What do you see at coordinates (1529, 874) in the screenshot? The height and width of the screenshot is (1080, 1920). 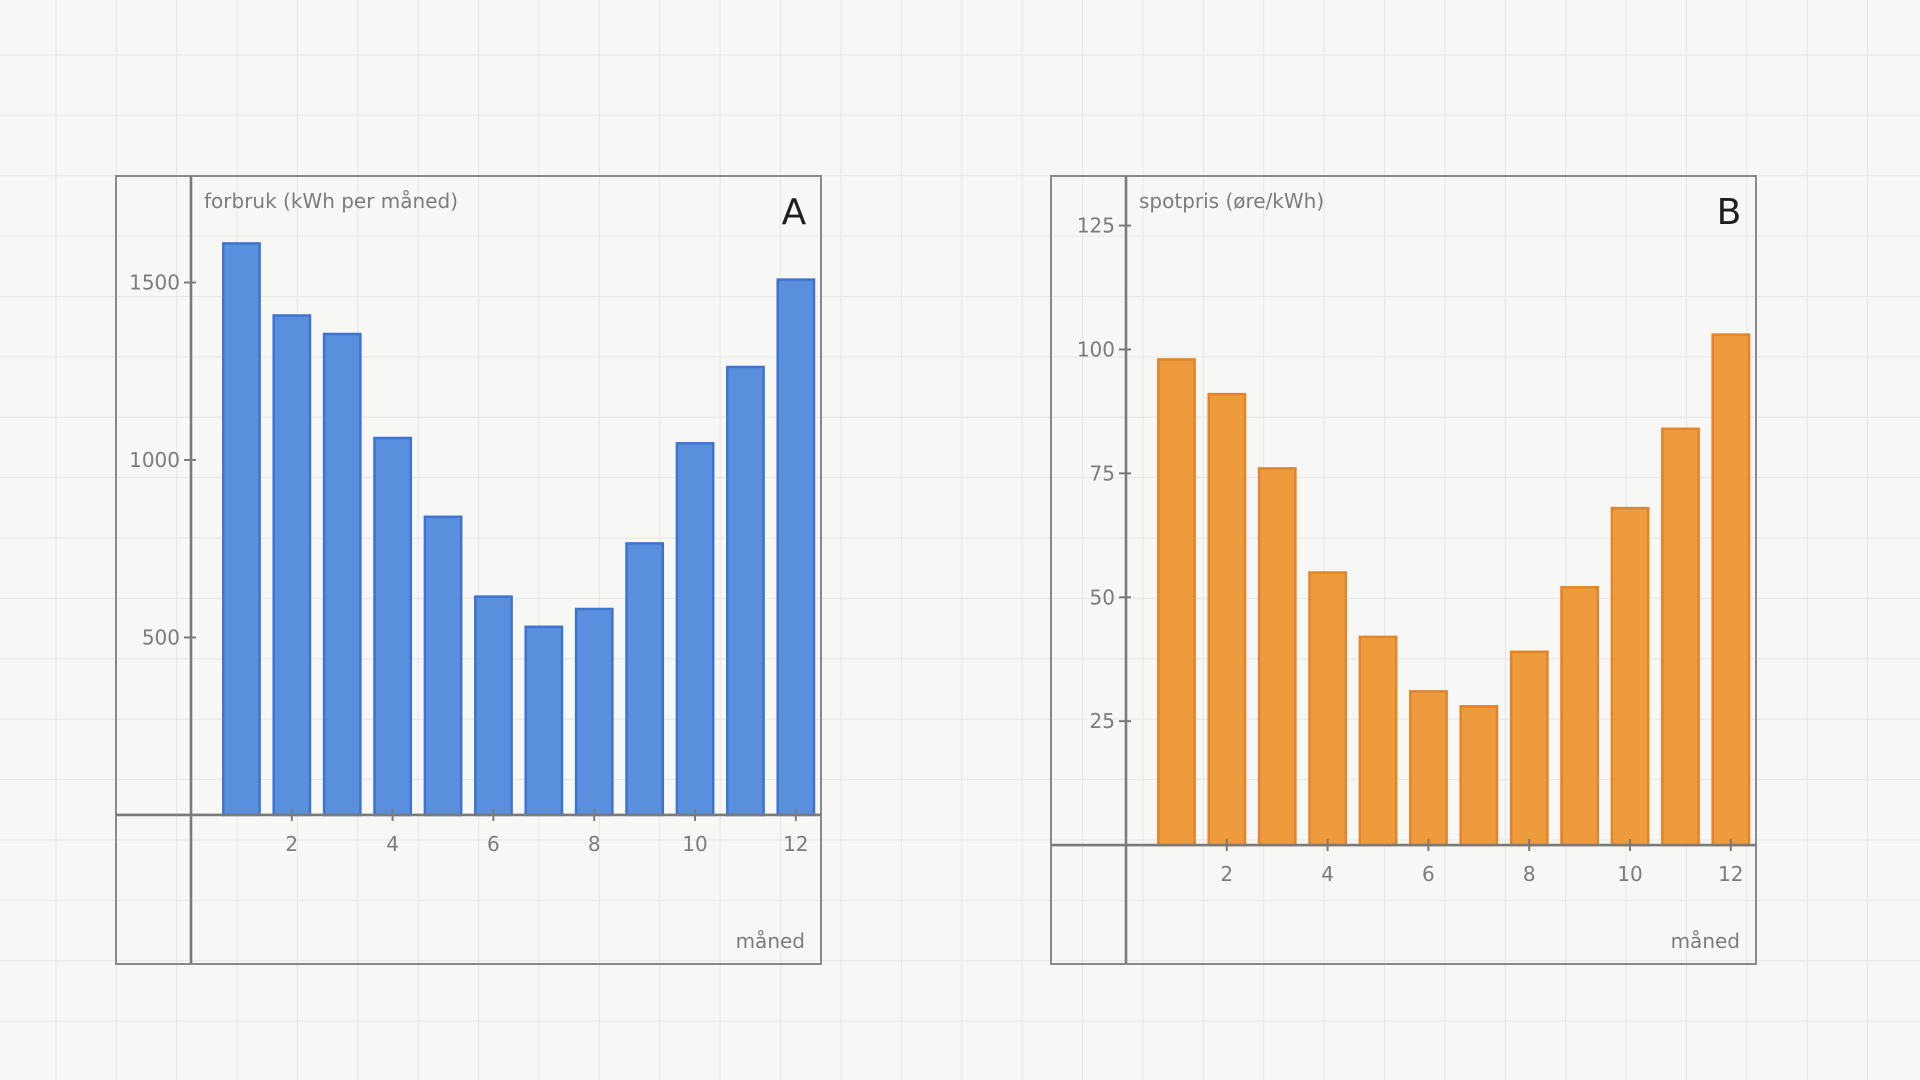 I see `chart-b-x-tick-label-8: 8` at bounding box center [1529, 874].